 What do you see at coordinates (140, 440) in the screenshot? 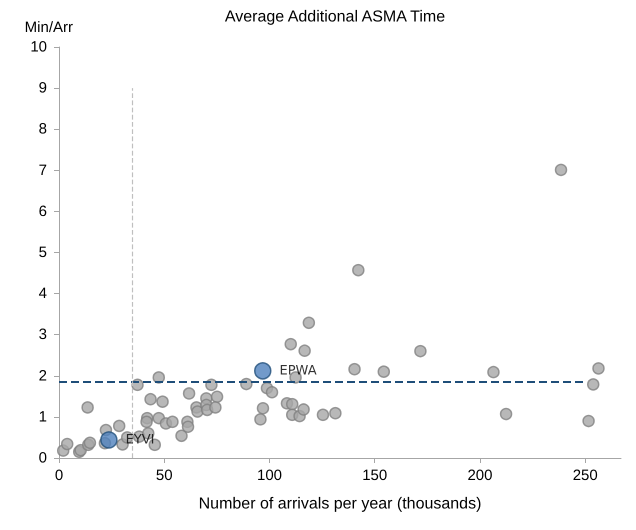
I see `series-label: EYVI` at bounding box center [140, 440].